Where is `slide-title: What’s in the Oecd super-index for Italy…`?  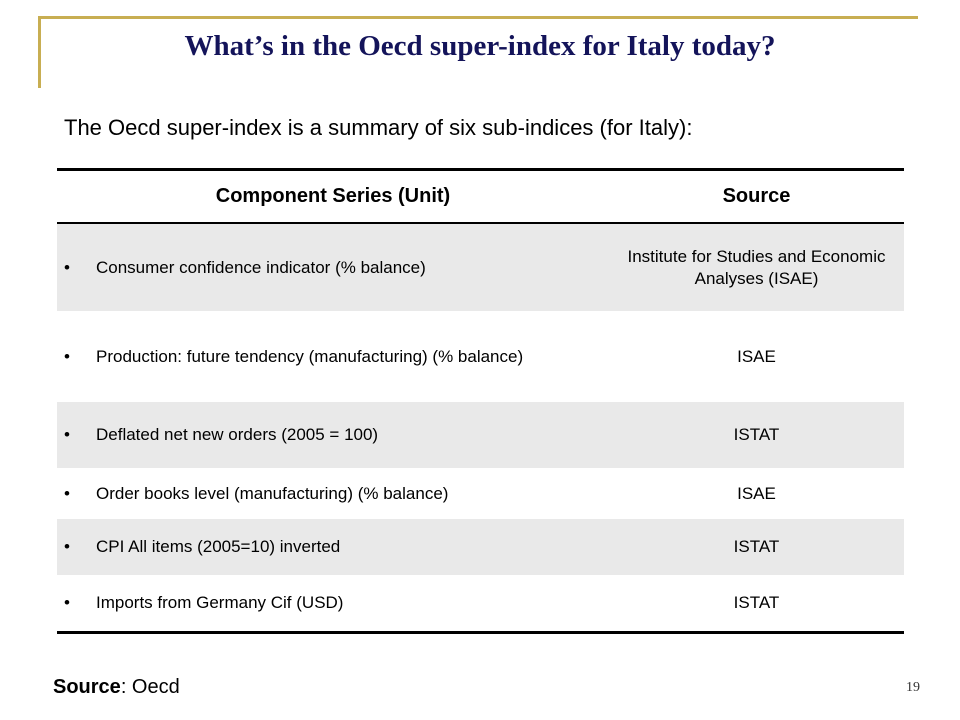 slide-title: What’s in the Oecd super-index for Italy… is located at coordinates (480, 46).